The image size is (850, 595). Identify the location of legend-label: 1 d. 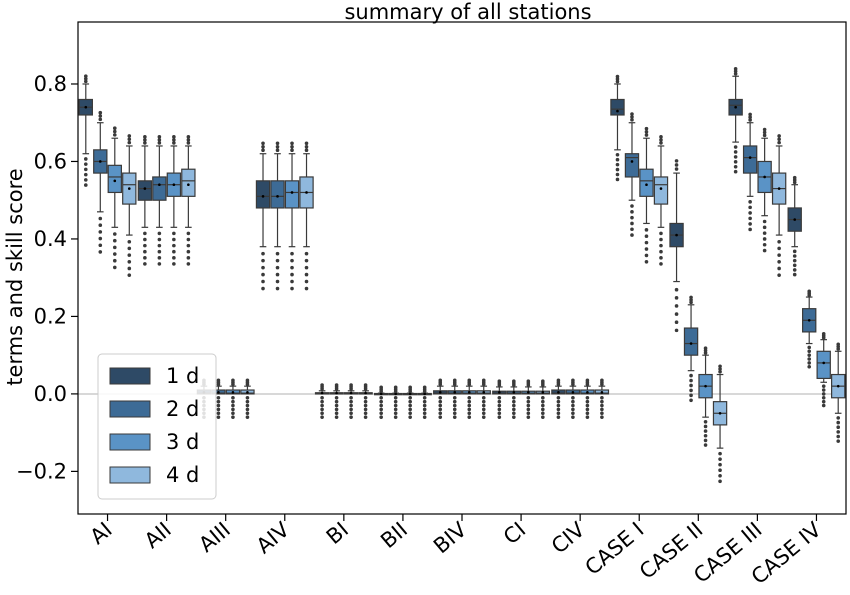
(182, 376).